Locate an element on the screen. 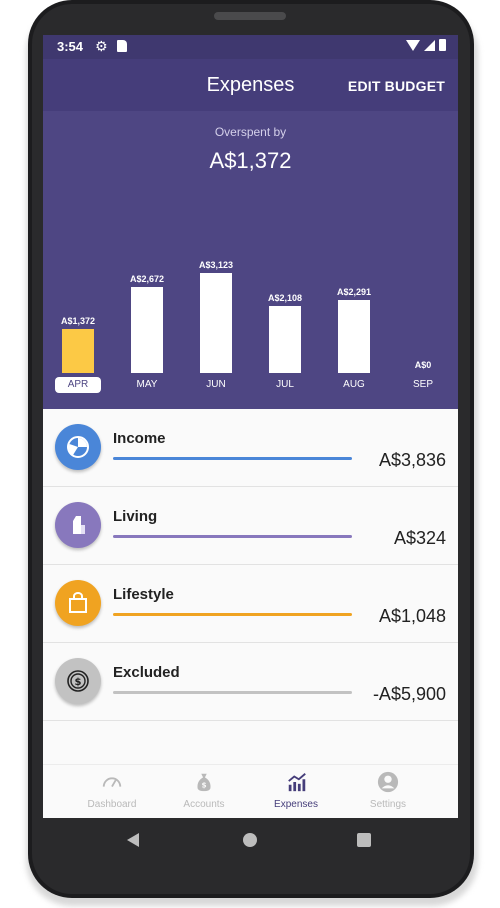 The image size is (500, 908). status-time: 3:54 is located at coordinates (70, 46).